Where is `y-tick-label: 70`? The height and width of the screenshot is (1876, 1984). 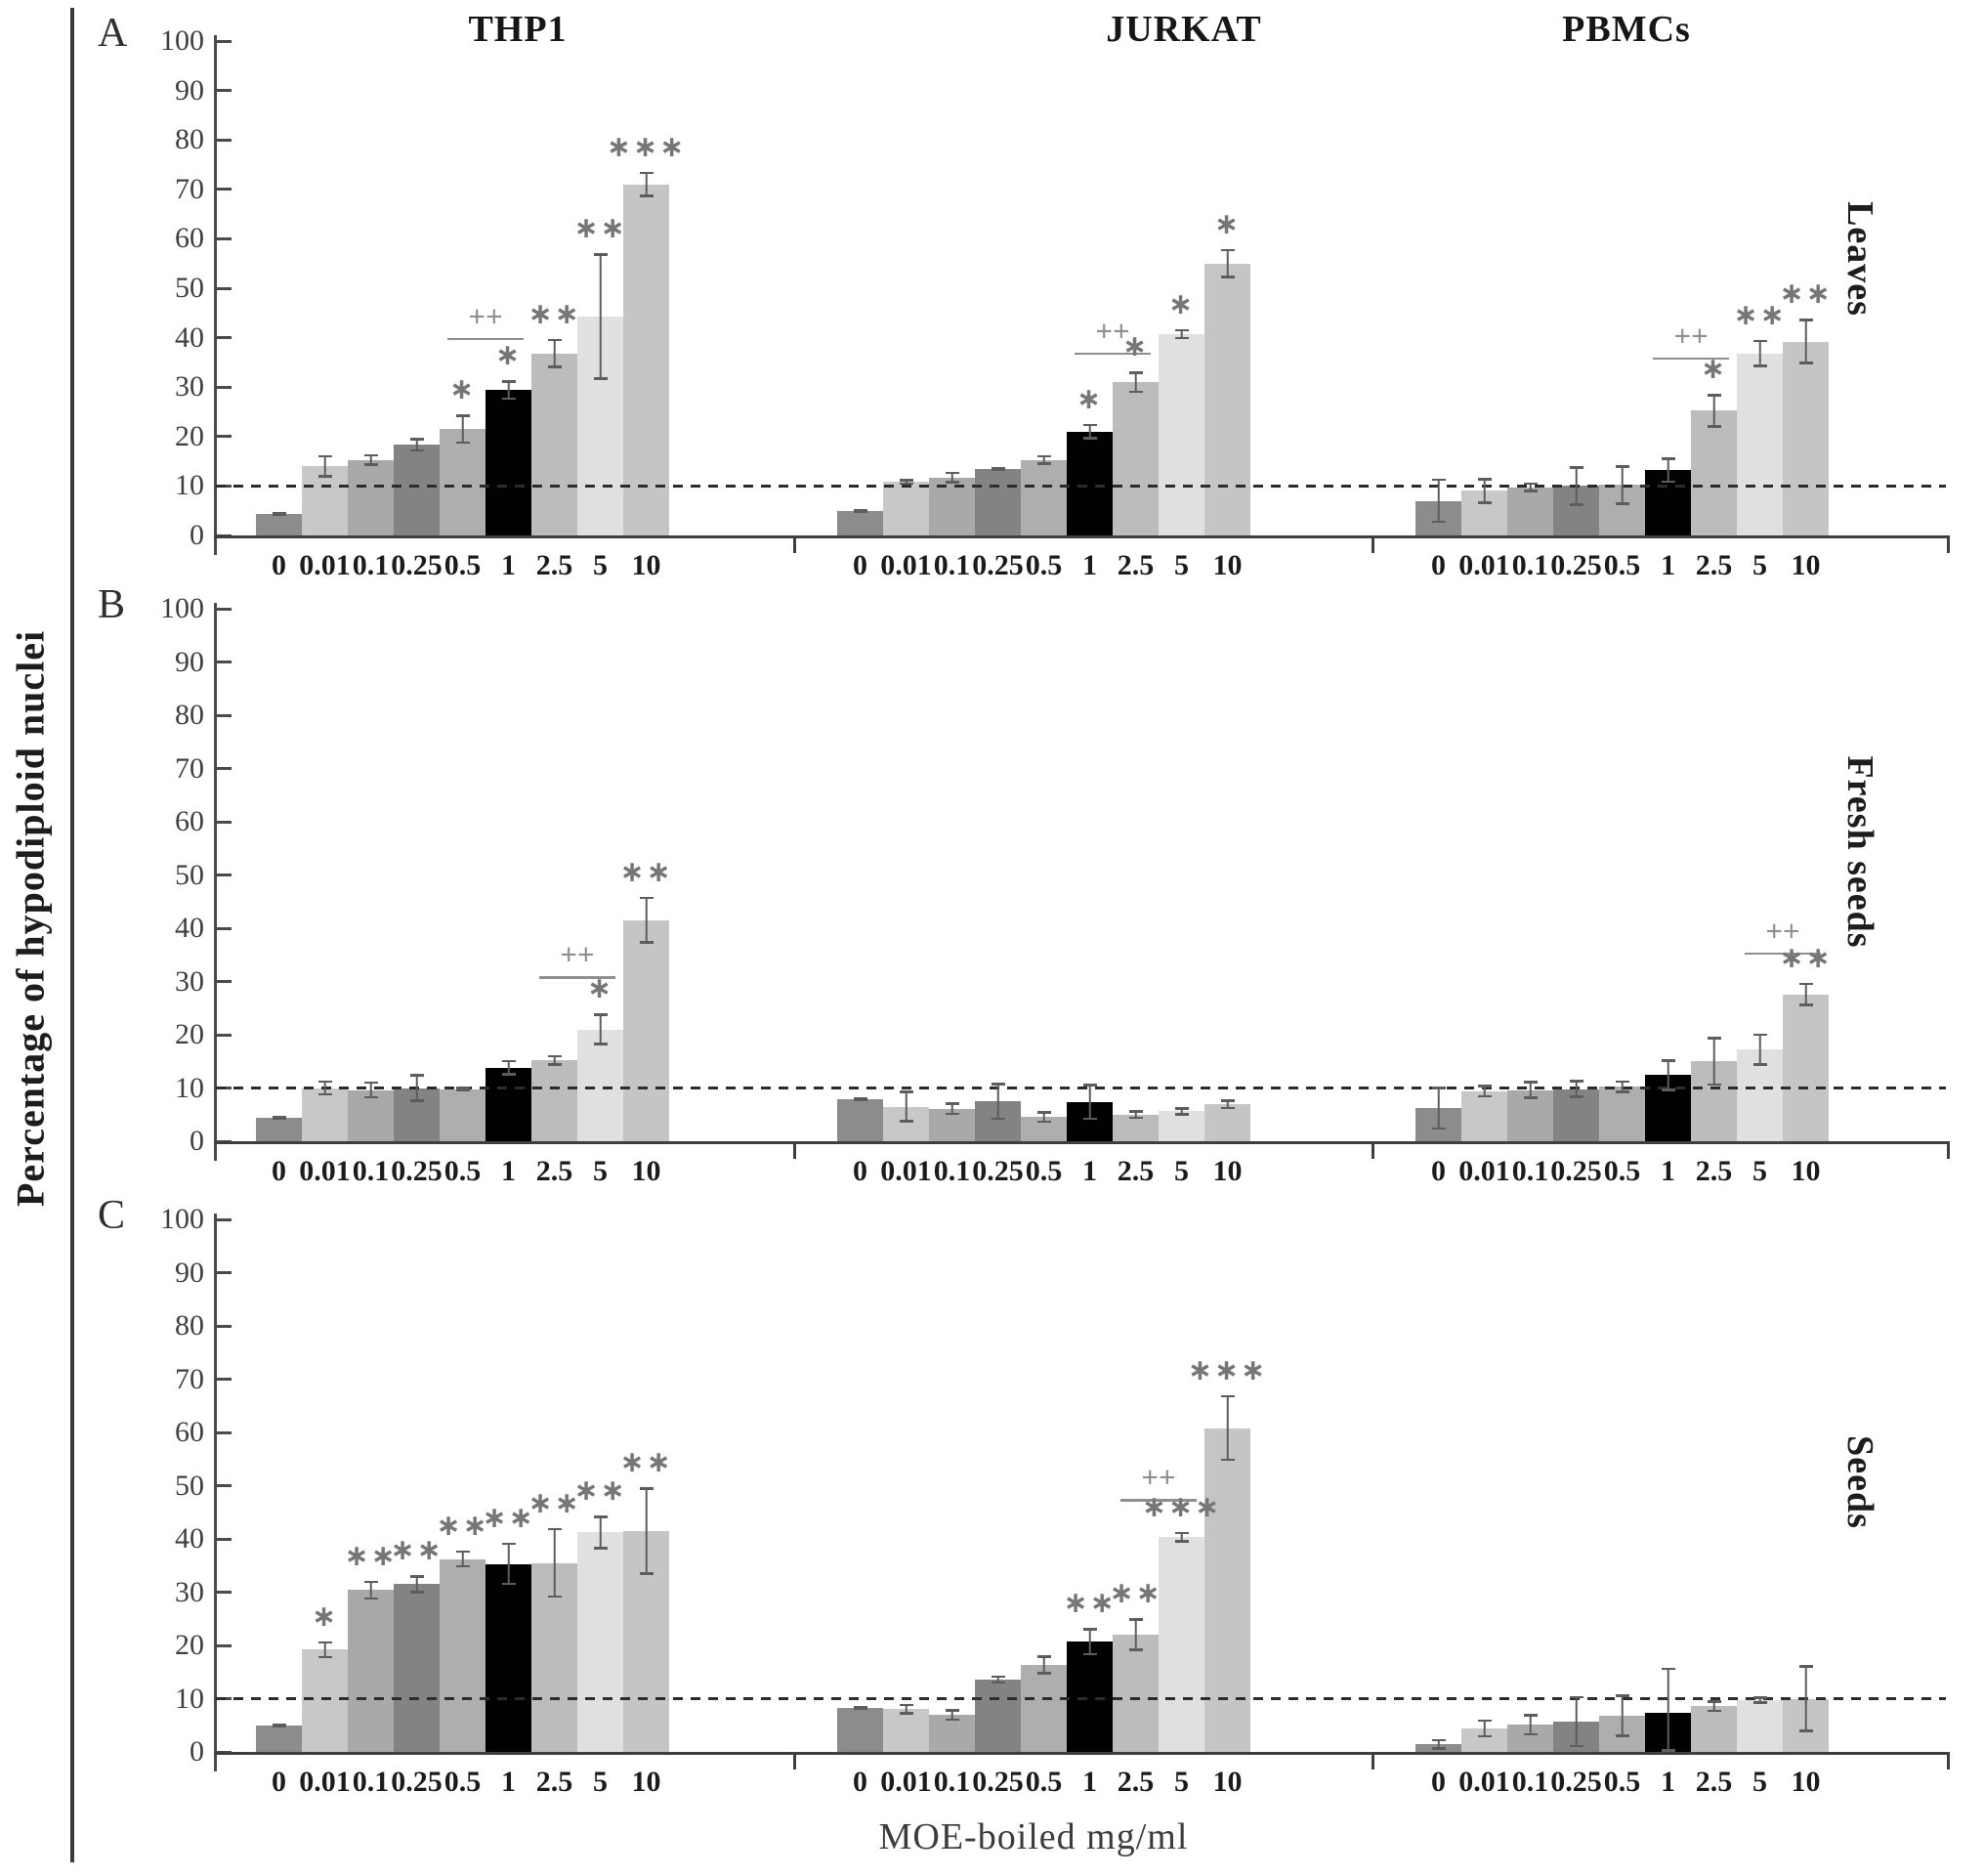
y-tick-label: 70 is located at coordinates (189, 1378).